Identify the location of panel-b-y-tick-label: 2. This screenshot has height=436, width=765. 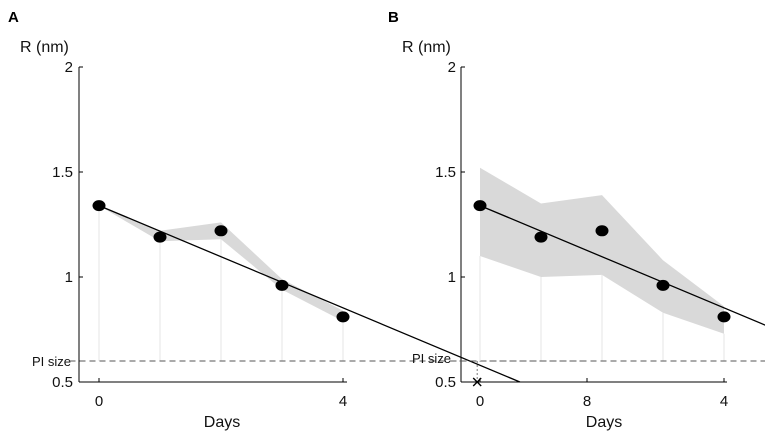
(452, 67).